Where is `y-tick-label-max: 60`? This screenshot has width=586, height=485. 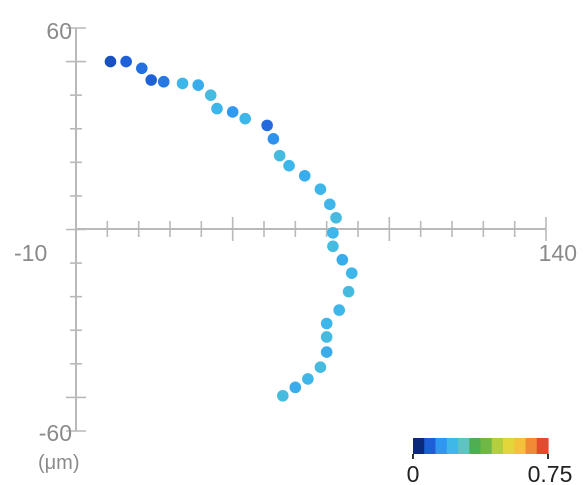 y-tick-label-max: 60 is located at coordinates (59, 31).